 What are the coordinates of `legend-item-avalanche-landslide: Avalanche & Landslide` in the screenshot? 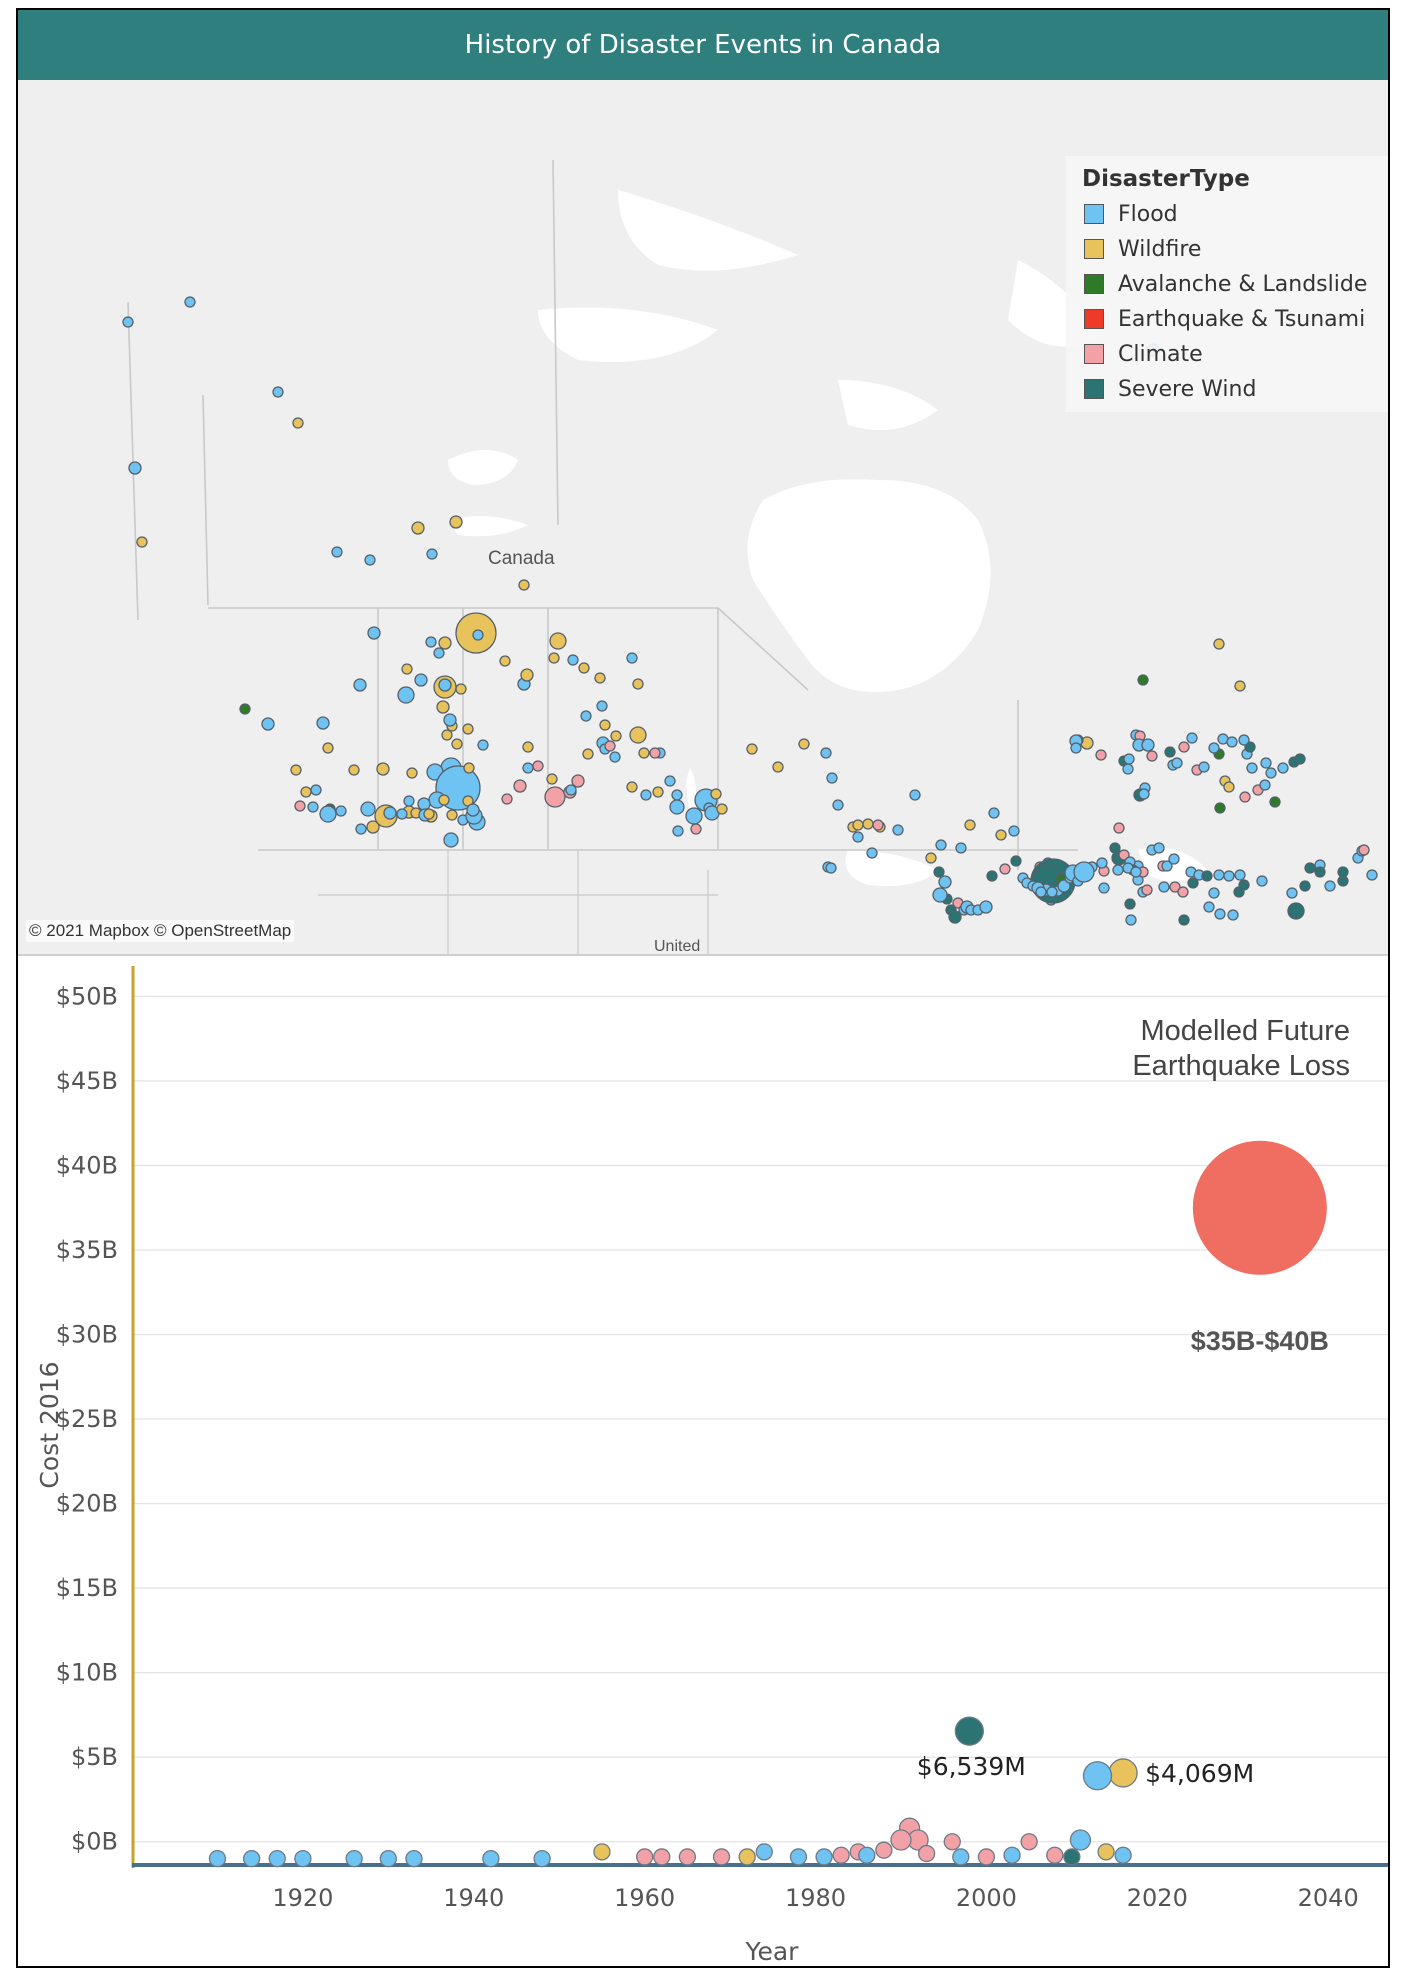 It's located at (1225, 284).